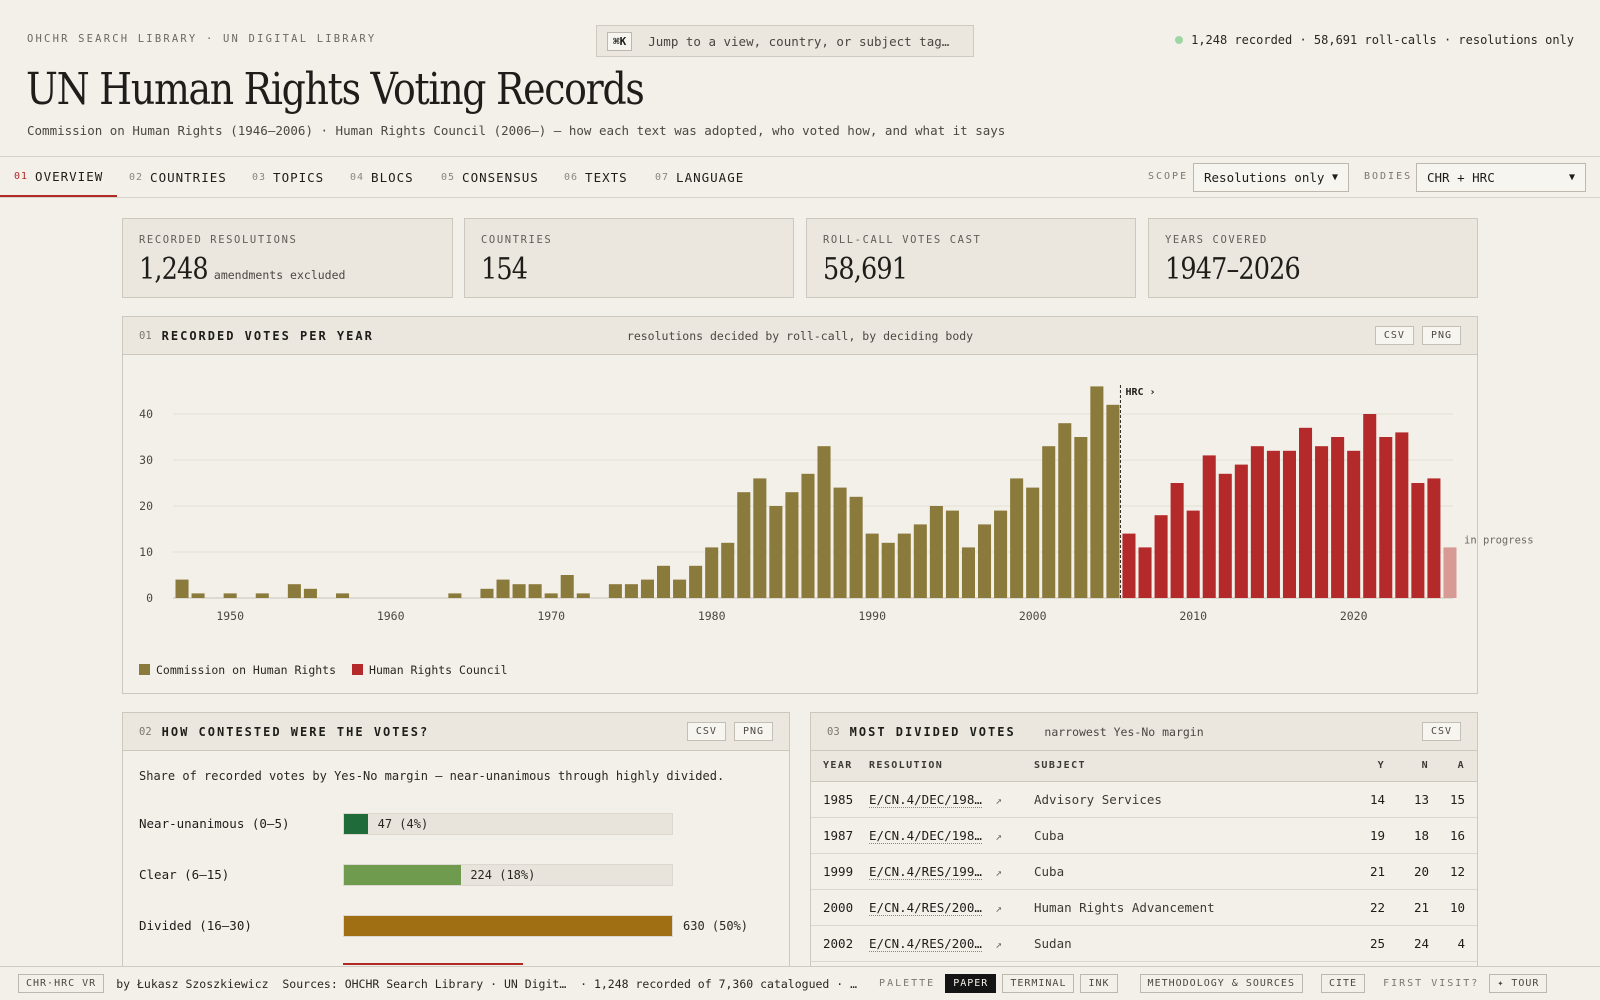 This screenshot has width=1600, height=1000. What do you see at coordinates (1038, 983) in the screenshot?
I see `palette-terminal-button: TERMINAL` at bounding box center [1038, 983].